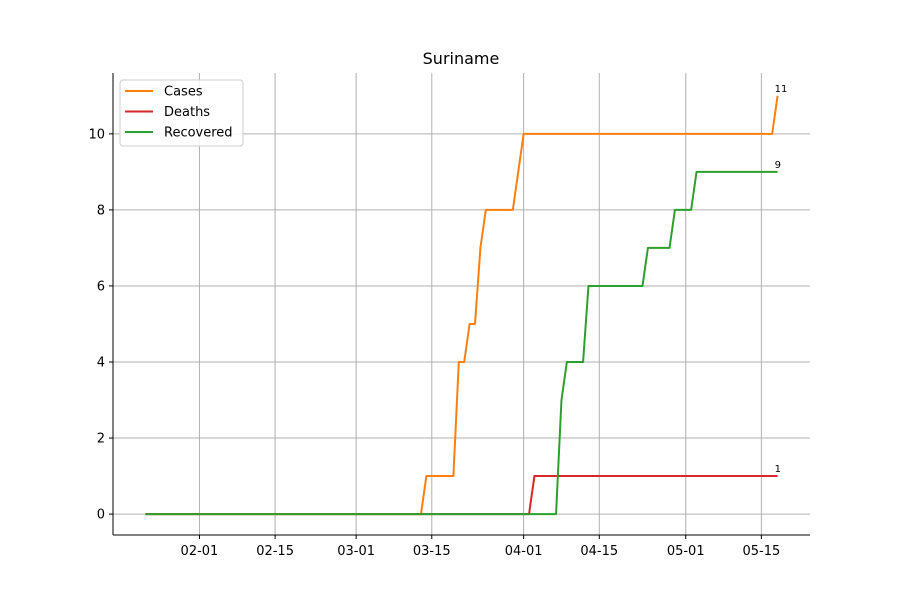 Image resolution: width=900 pixels, height=600 pixels. I want to click on x-tick-label: 05-15, so click(761, 551).